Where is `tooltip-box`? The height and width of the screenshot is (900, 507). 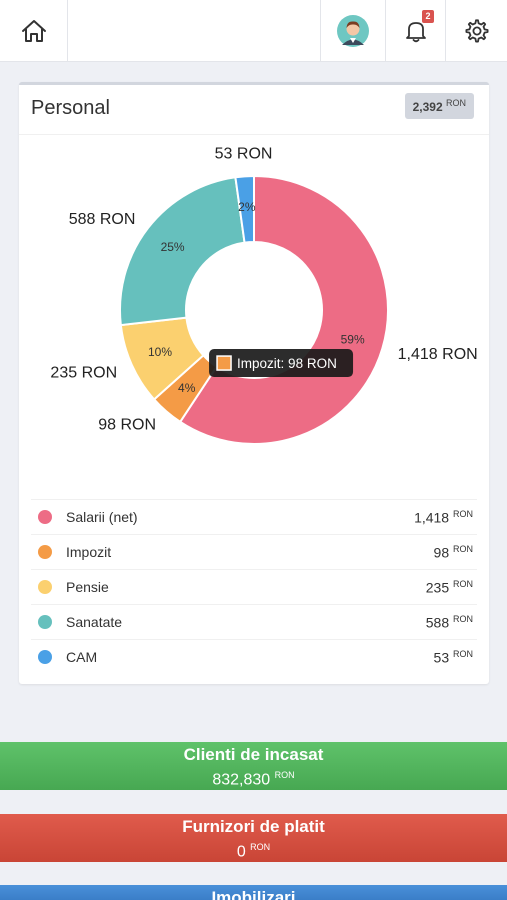 tooltip-box is located at coordinates (281, 363).